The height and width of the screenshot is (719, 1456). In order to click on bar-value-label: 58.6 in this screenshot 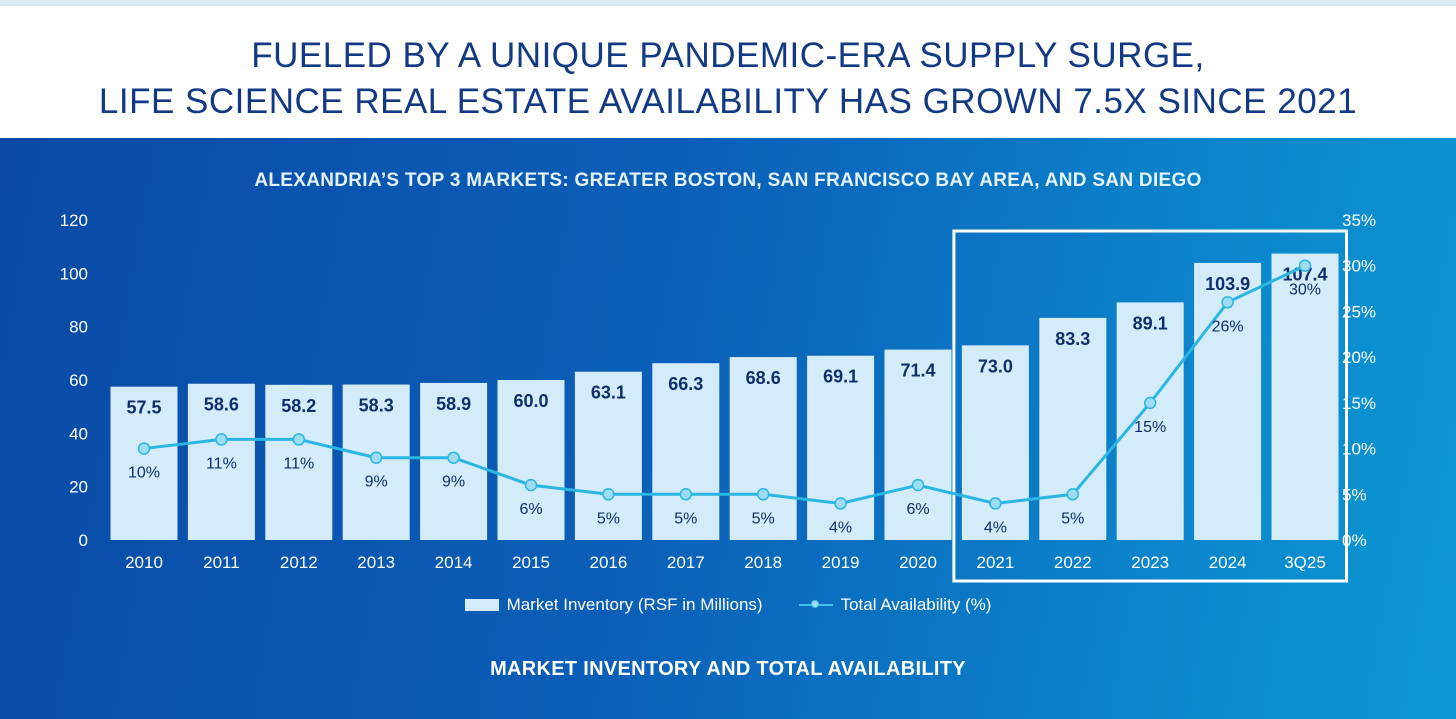, I will do `click(221, 405)`.